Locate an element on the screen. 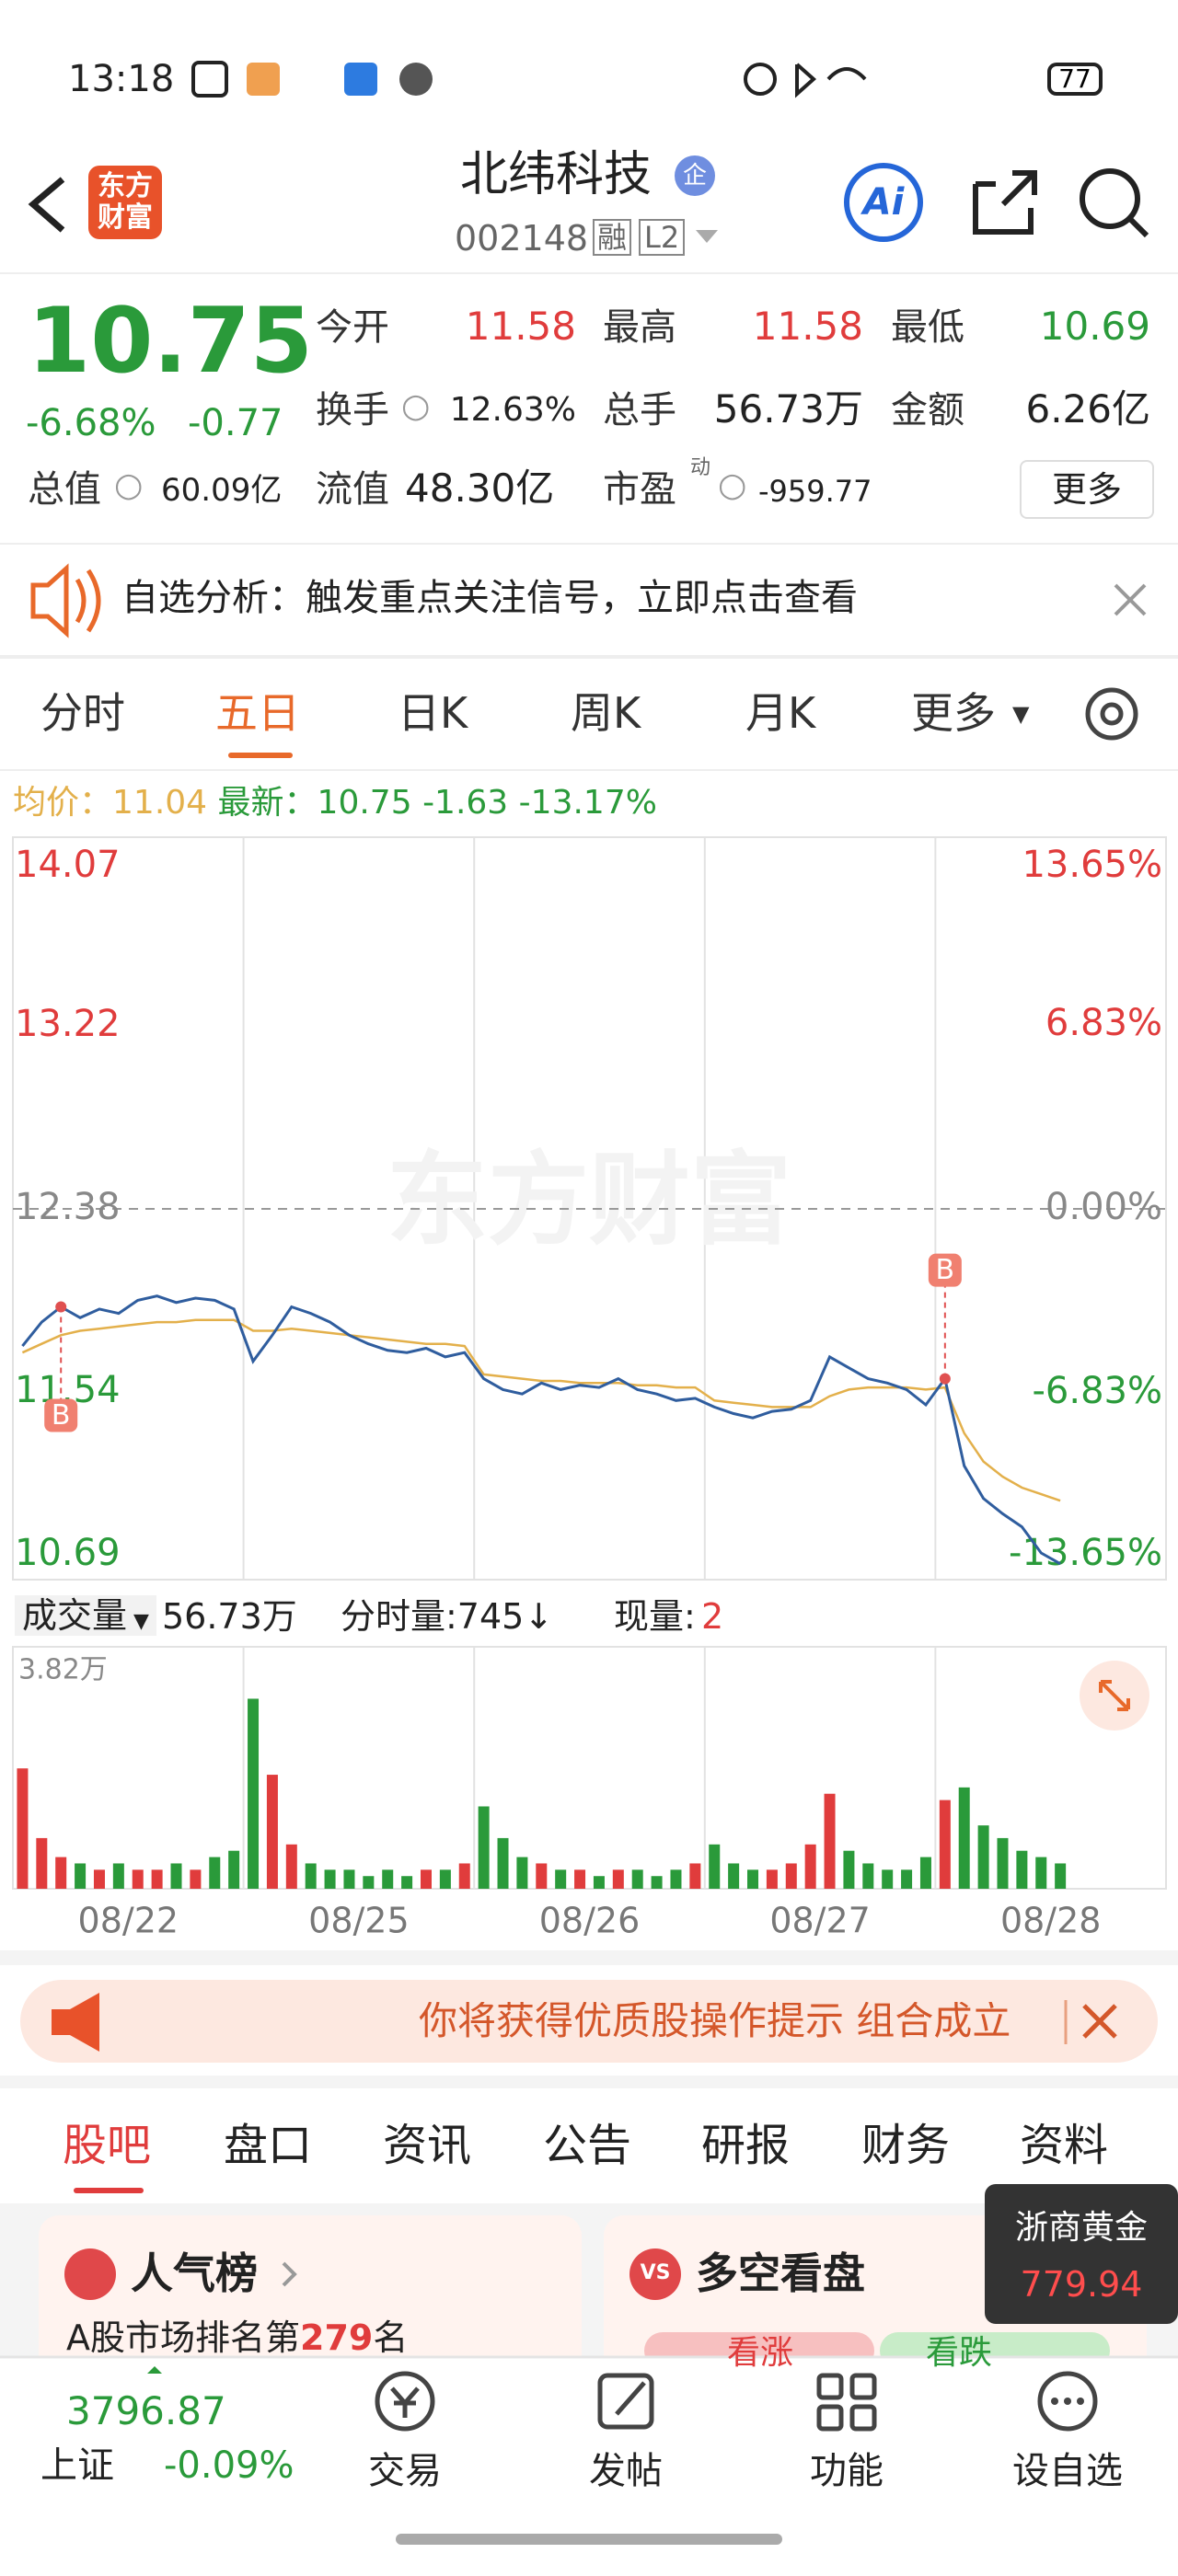  bottom-tab-active: 股吧 is located at coordinates (107, 2145).